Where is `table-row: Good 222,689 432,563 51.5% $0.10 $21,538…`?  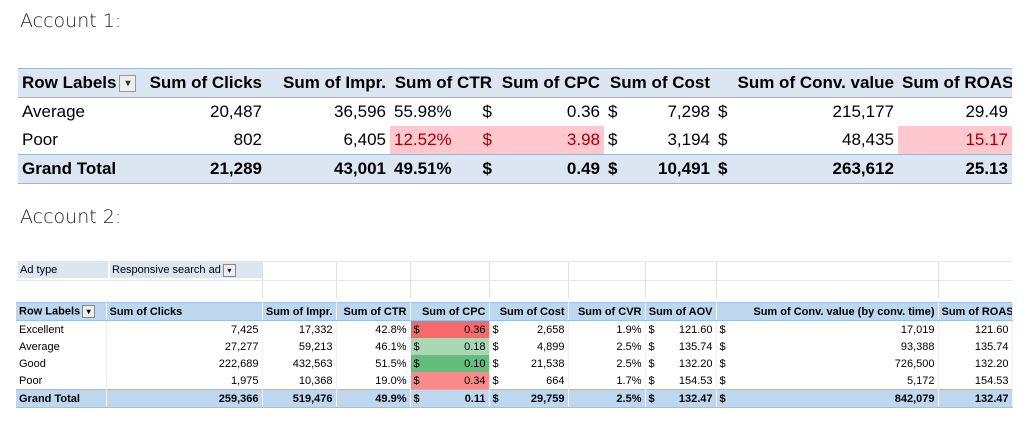
table-row: Good 222,689 432,563 51.5% $0.10 $21,538… is located at coordinates (514, 363).